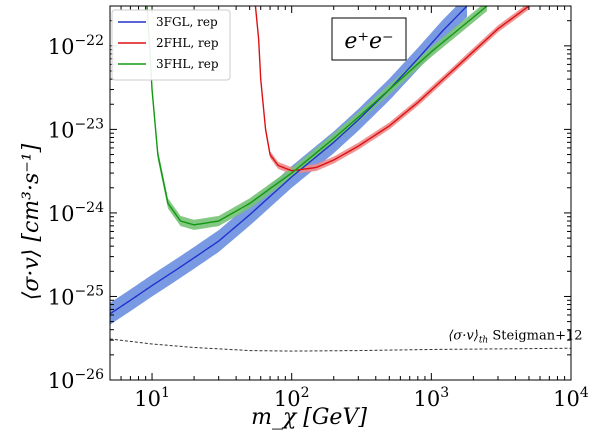  I want to click on legend-label-2: 3FHL, rep, so click(187, 64).